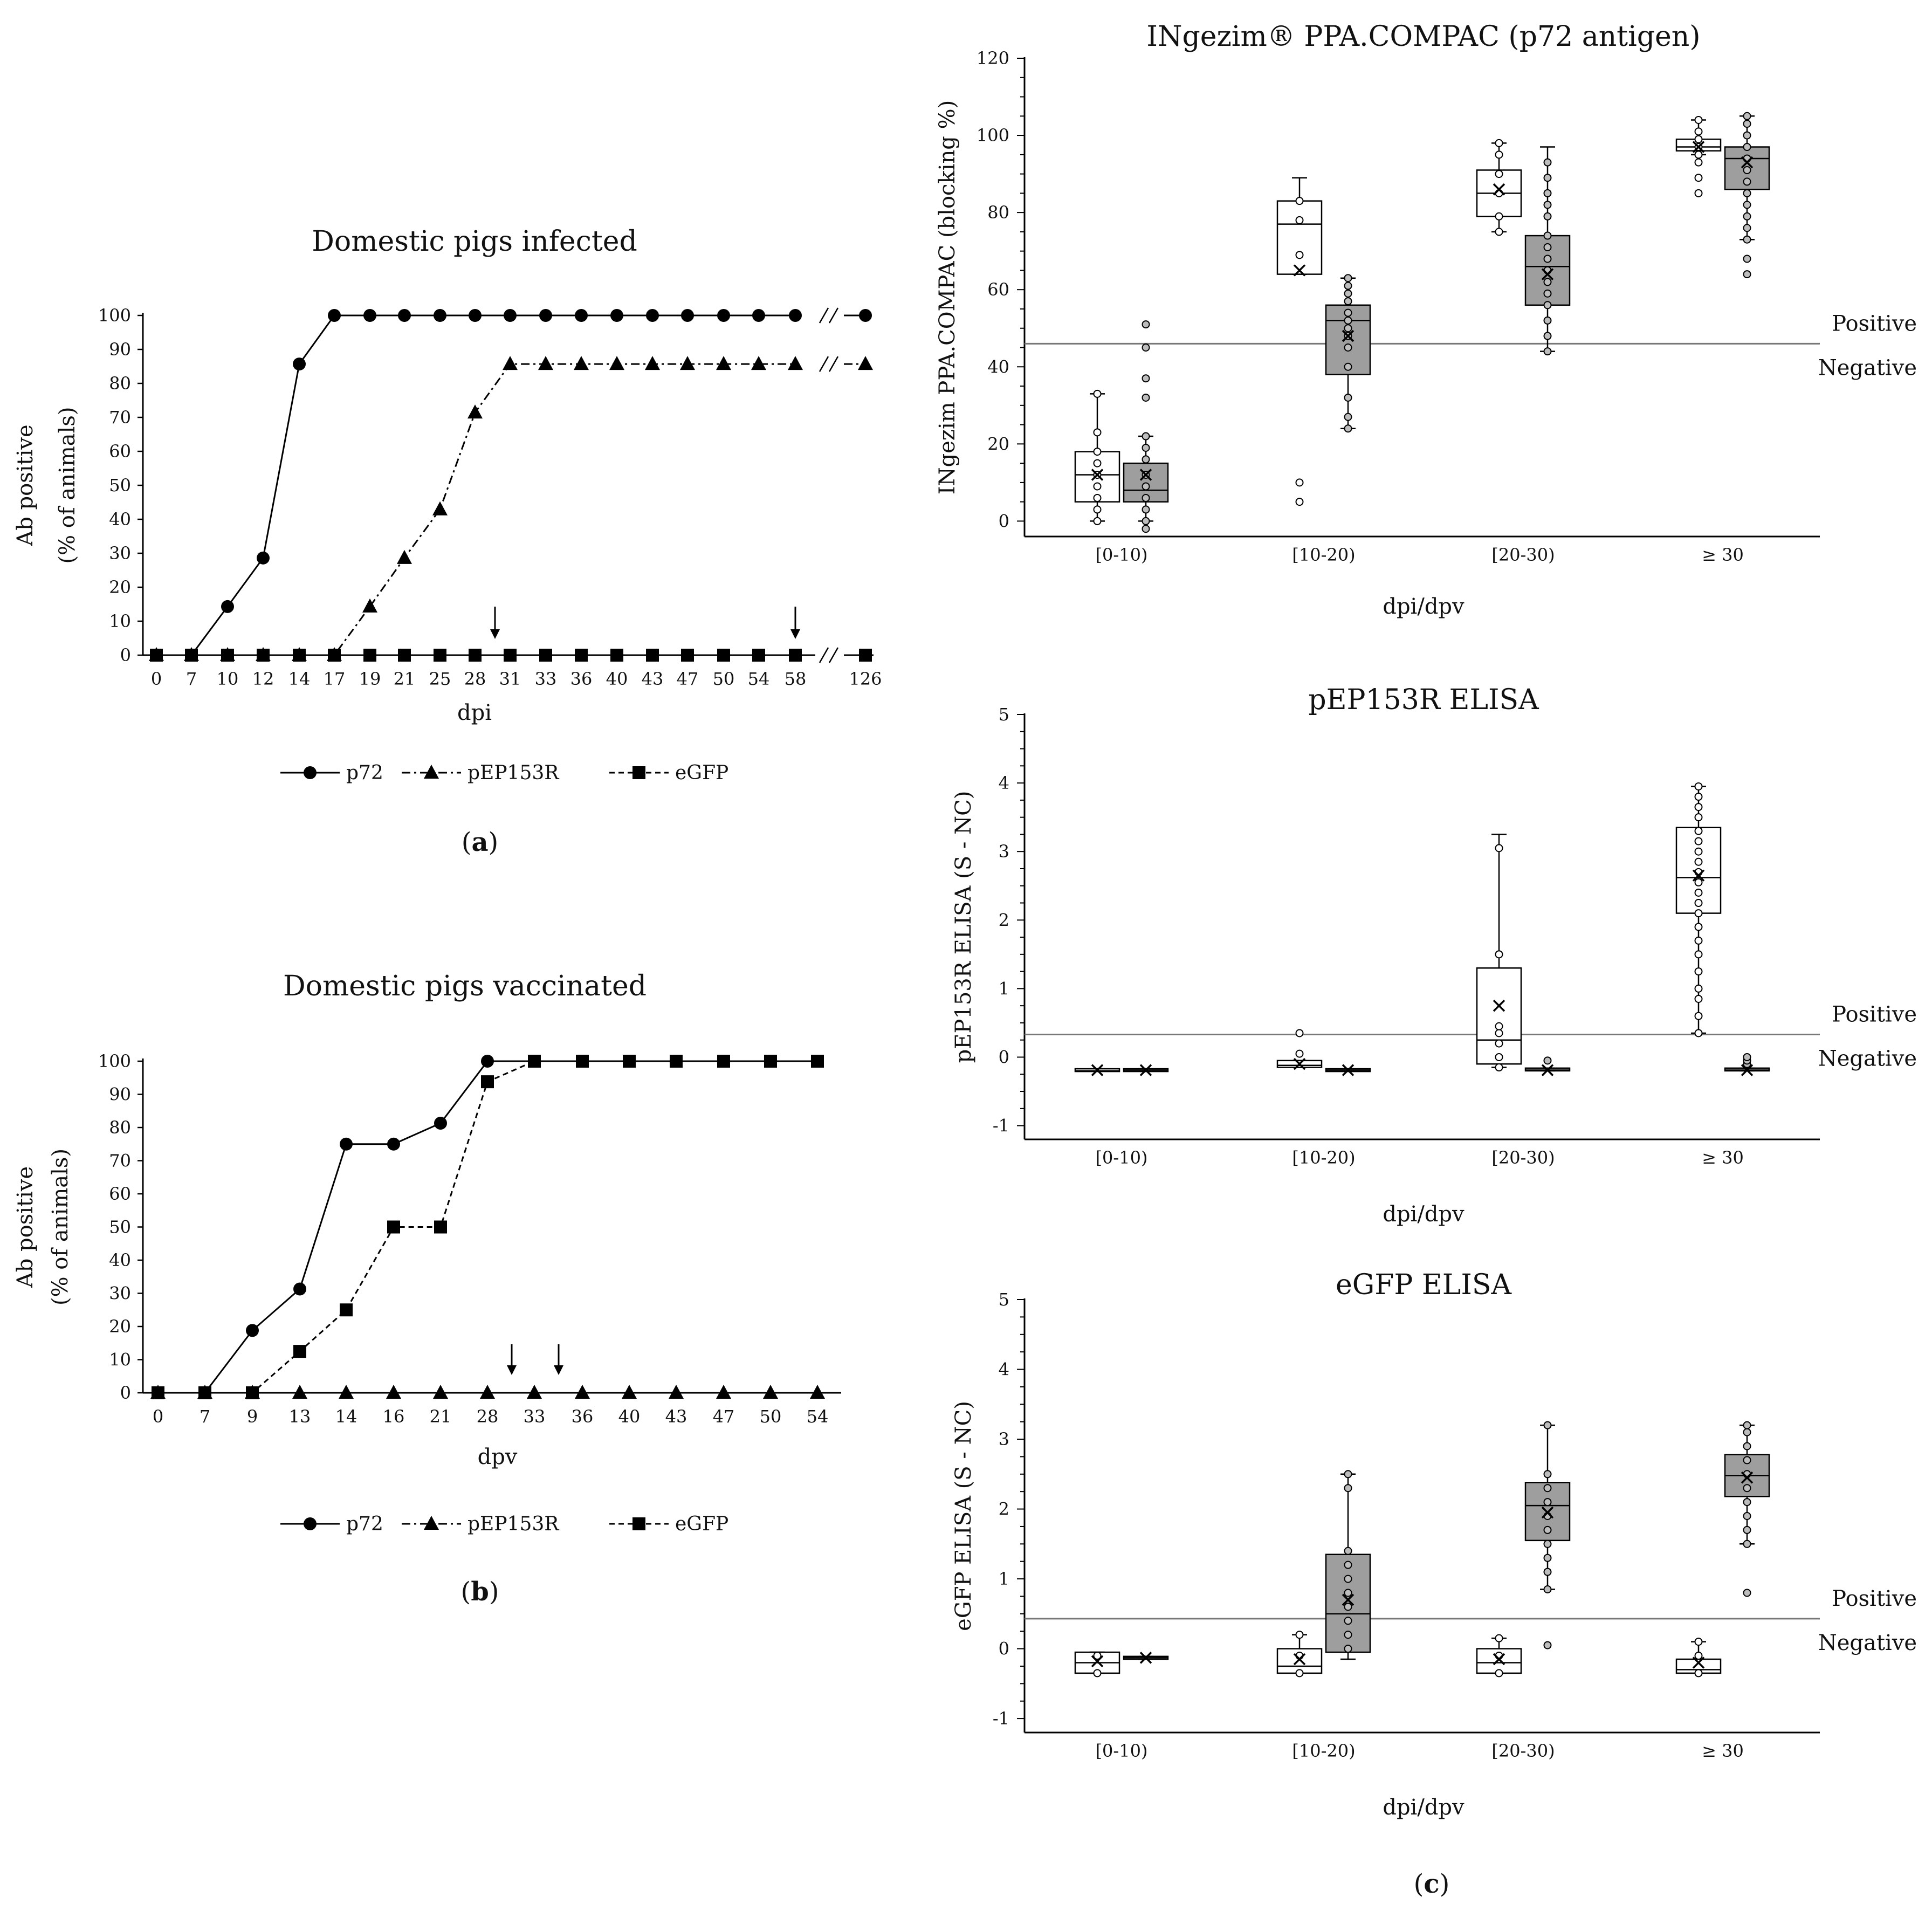 The image size is (1932, 1911). Describe the element at coordinates (1001, 1126) in the screenshot. I see `y-tick-label: -1` at that location.